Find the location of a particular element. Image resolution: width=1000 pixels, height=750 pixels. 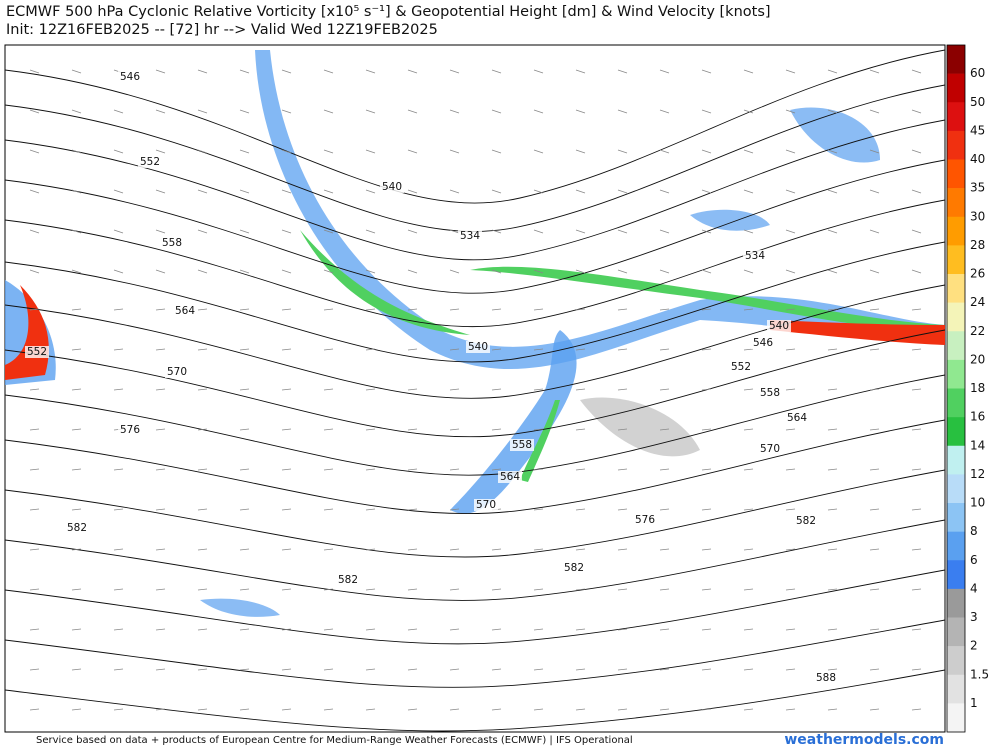

colorbar-label: 30 is located at coordinates (977, 216).